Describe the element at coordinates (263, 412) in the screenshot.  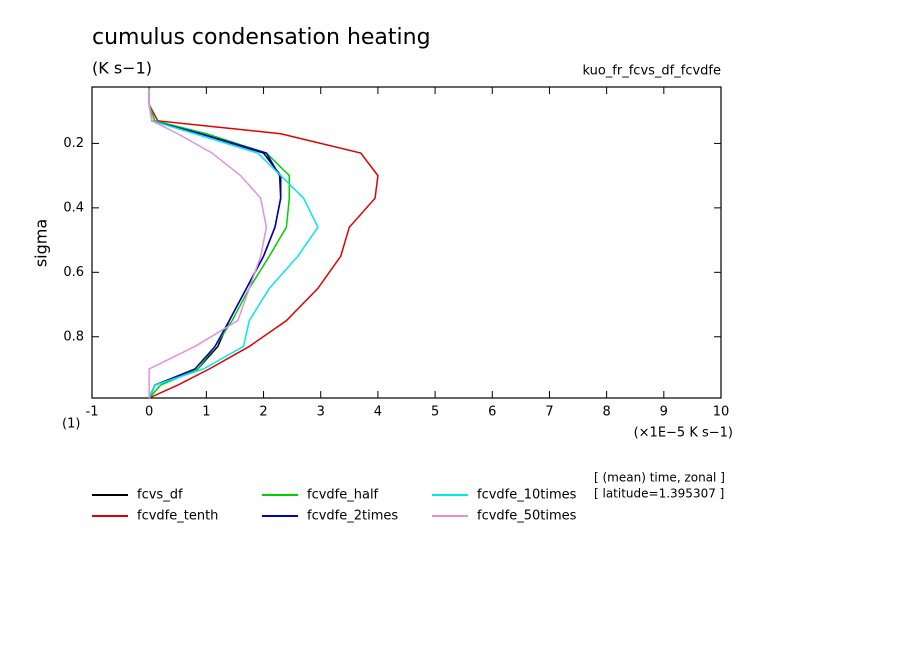
I see `x-tick-label: 2` at that location.